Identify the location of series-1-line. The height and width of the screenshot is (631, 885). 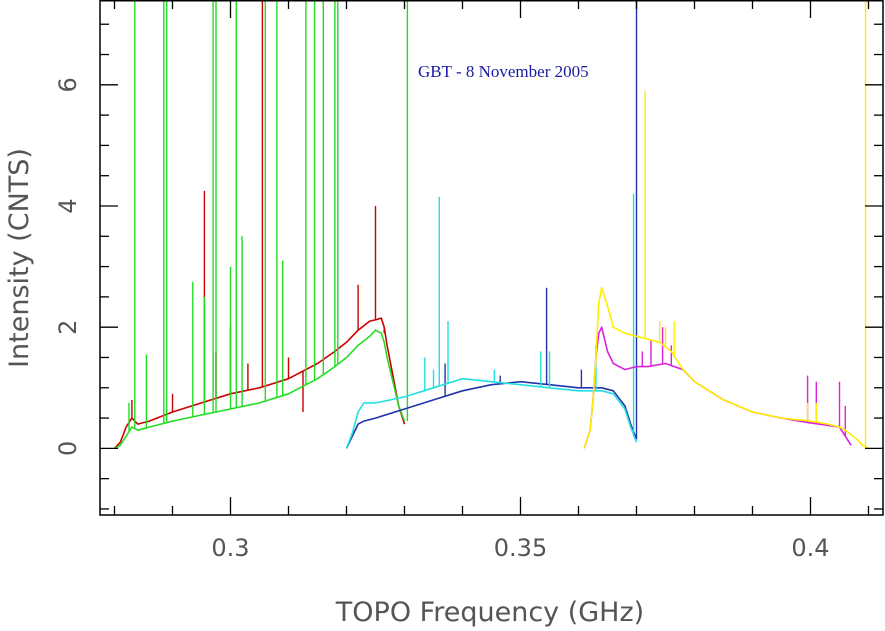
(259, 383).